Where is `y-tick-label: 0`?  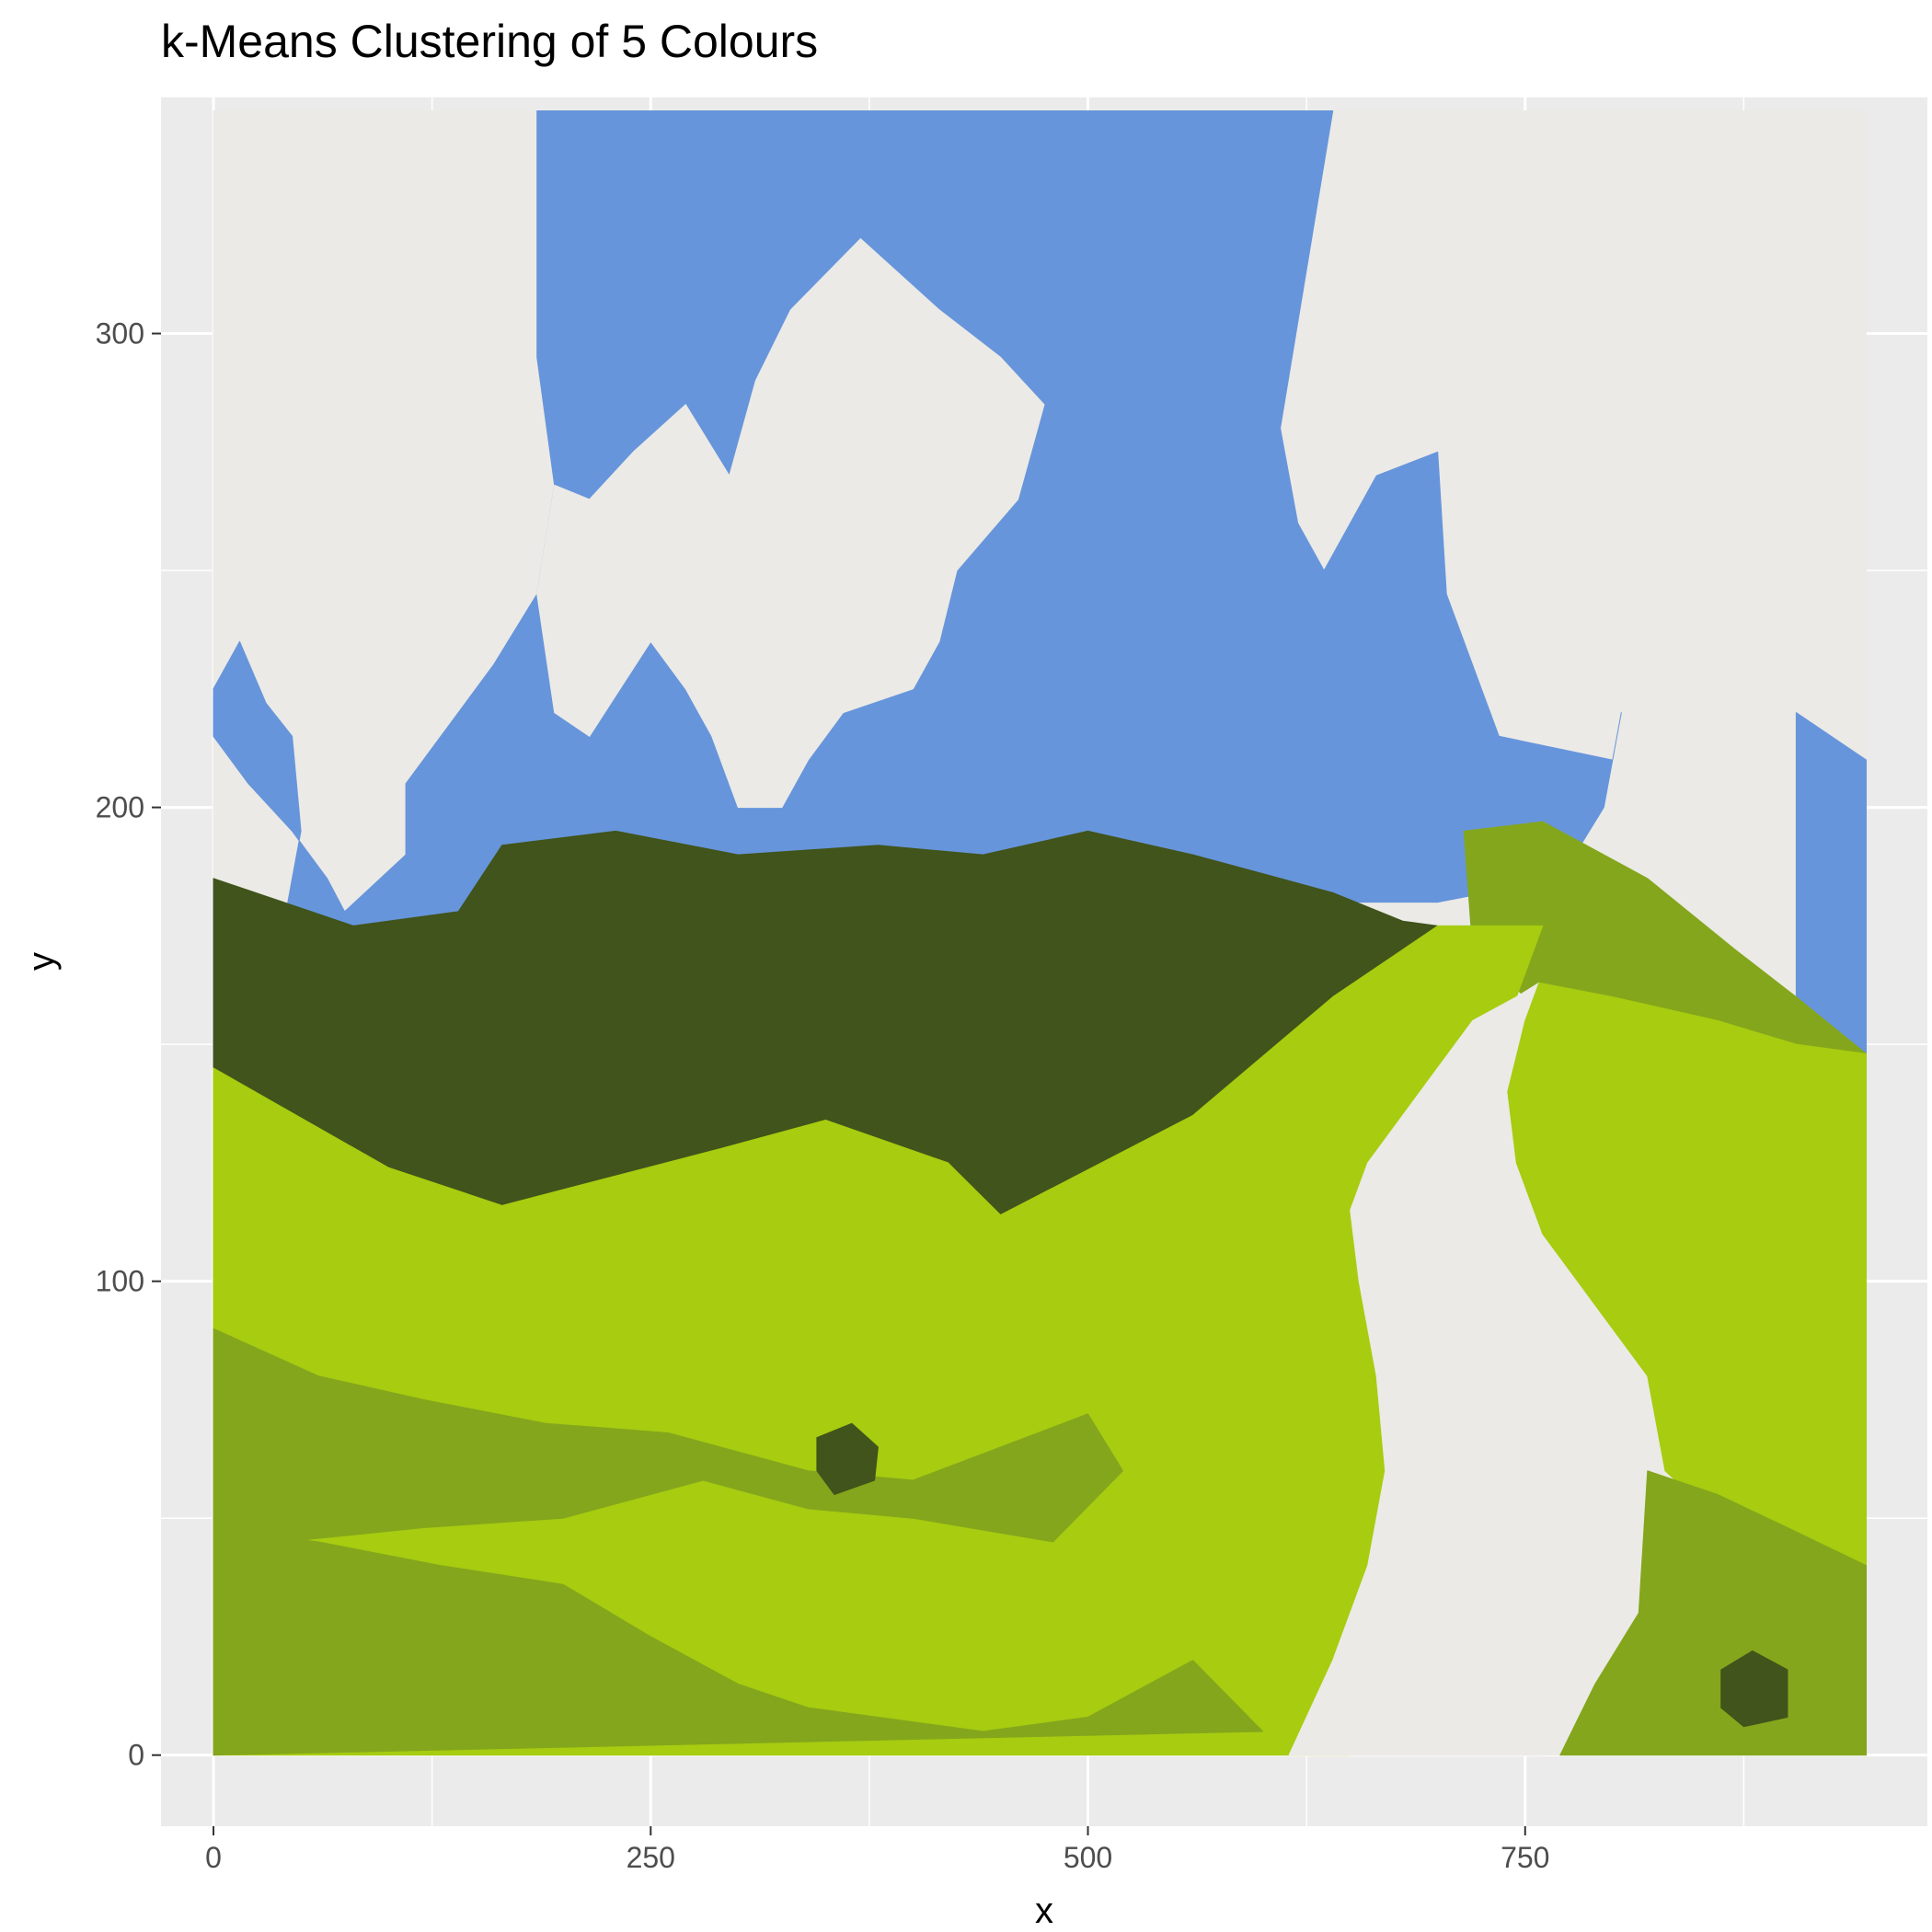
y-tick-label: 0 is located at coordinates (136, 1755).